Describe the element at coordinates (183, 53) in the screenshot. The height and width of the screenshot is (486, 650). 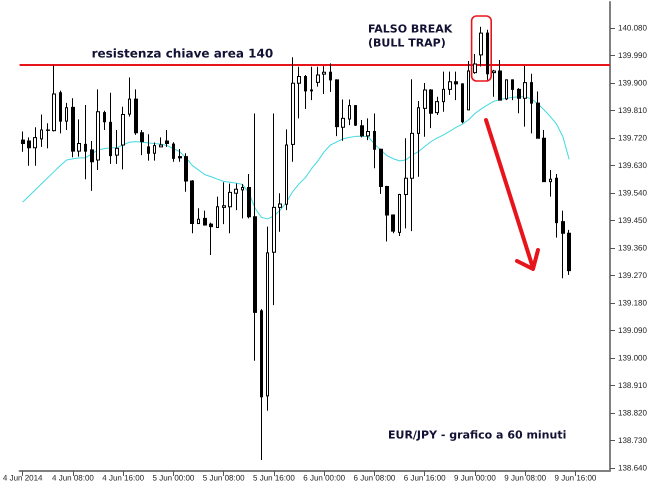
I see `ref-line-label: resistenza chiave area 140` at that location.